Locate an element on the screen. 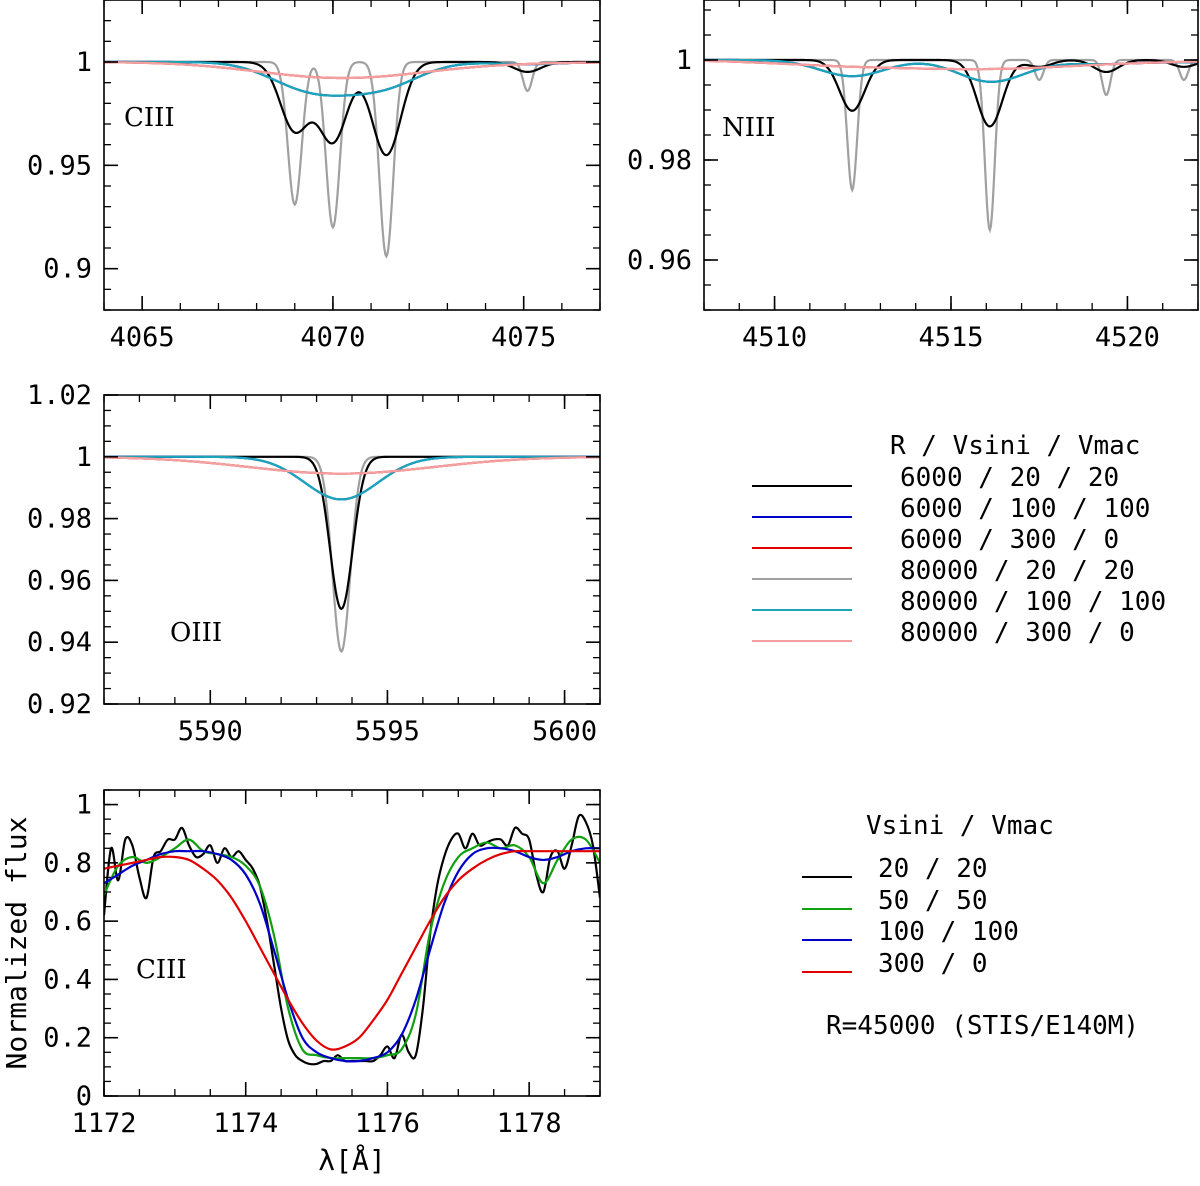 This screenshot has width=1200, height=1186. legend-bottom-header: Vsini / Vmac is located at coordinates (960, 826).